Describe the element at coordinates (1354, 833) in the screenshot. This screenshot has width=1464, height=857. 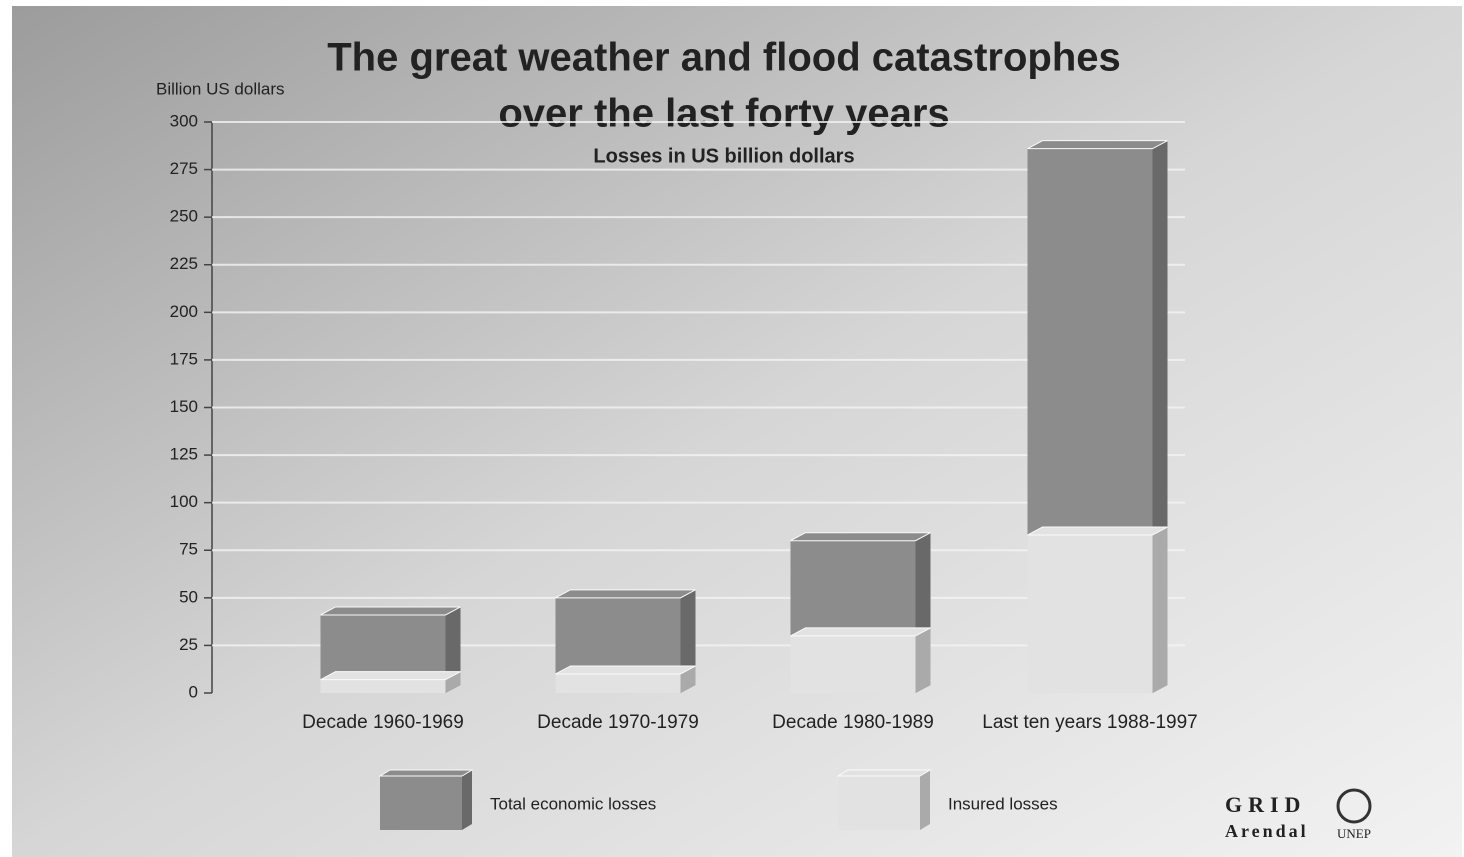
I see `credit: UNEP` at that location.